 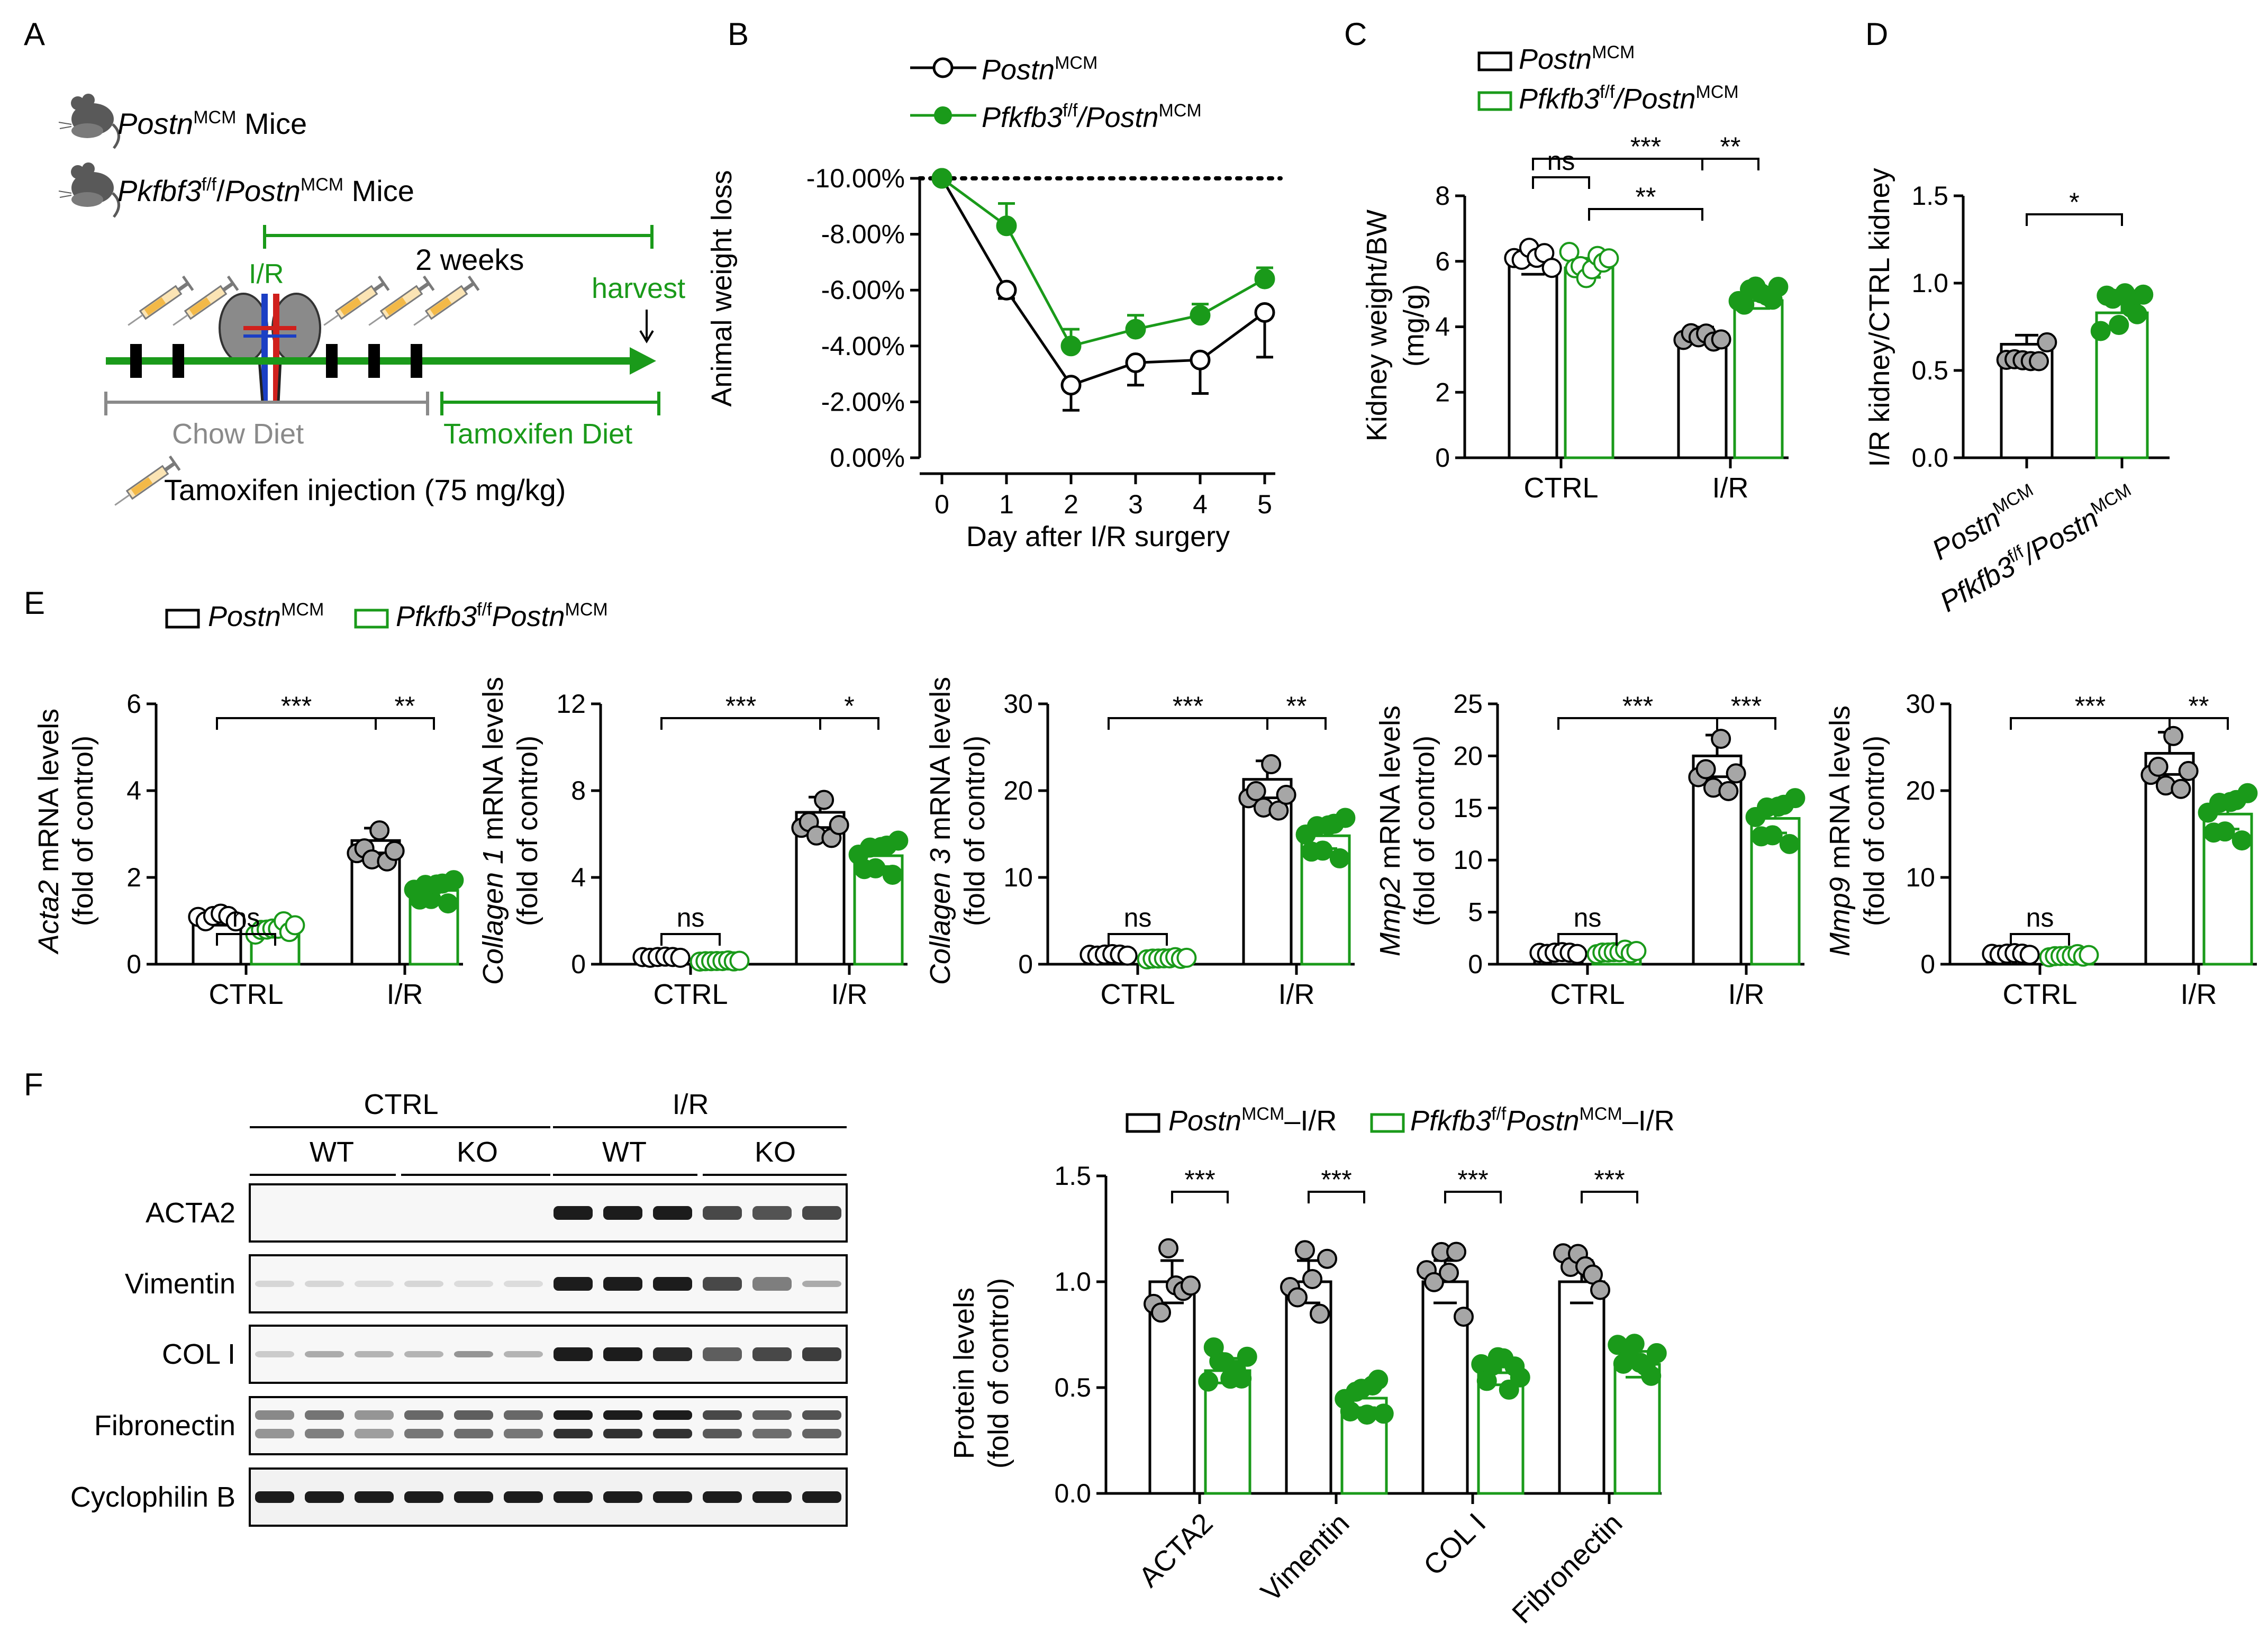 What do you see at coordinates (867, 458) in the screenshot?
I see `y-tick-label: 0.00%` at bounding box center [867, 458].